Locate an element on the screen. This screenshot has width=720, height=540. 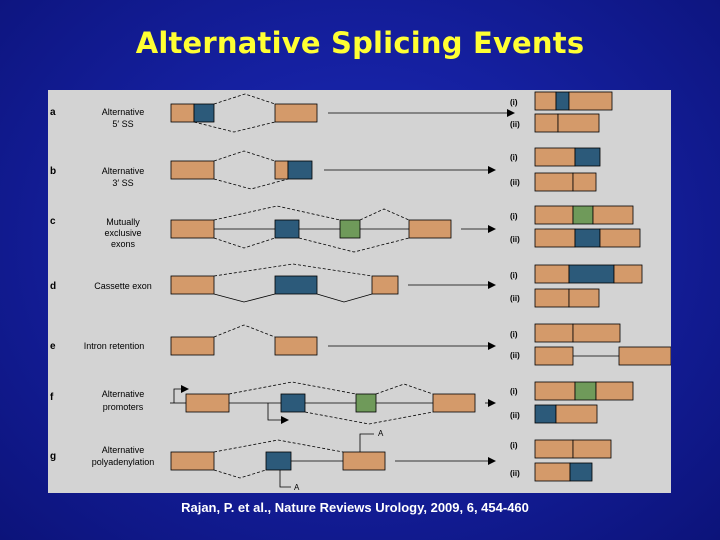
polya-mark-upper: A is located at coordinates (381, 433).